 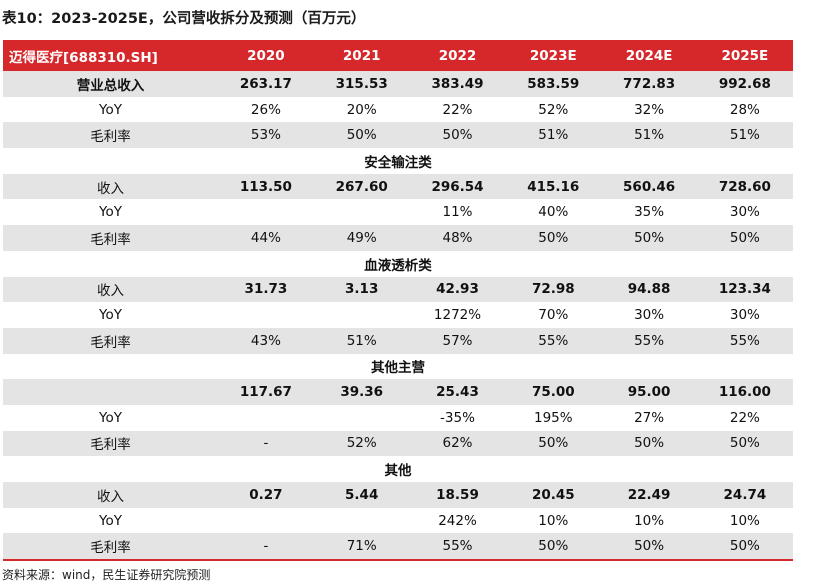 What do you see at coordinates (266, 546) in the screenshot?
I see `table-cell: -` at bounding box center [266, 546].